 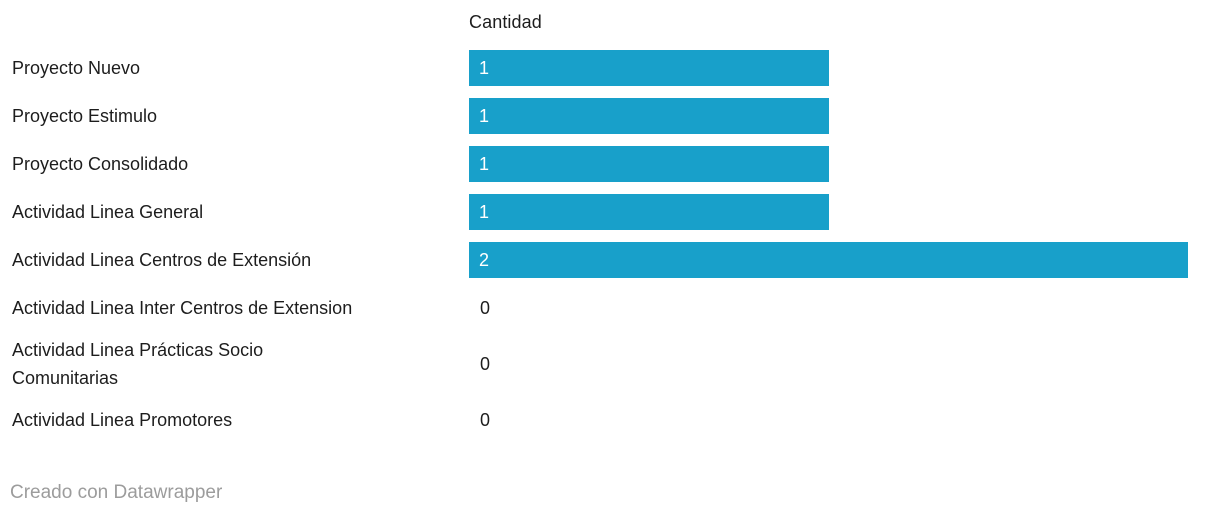 I want to click on datawrapper-attribution-link: Creado con Datawrapper, so click(x=116, y=492).